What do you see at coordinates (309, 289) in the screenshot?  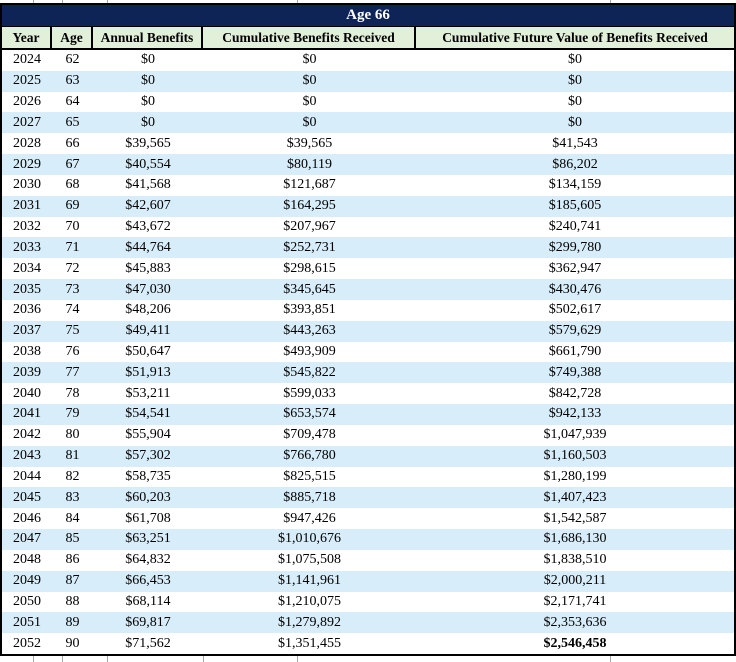 I see `cell-cumulative-benefits: $345,645` at bounding box center [309, 289].